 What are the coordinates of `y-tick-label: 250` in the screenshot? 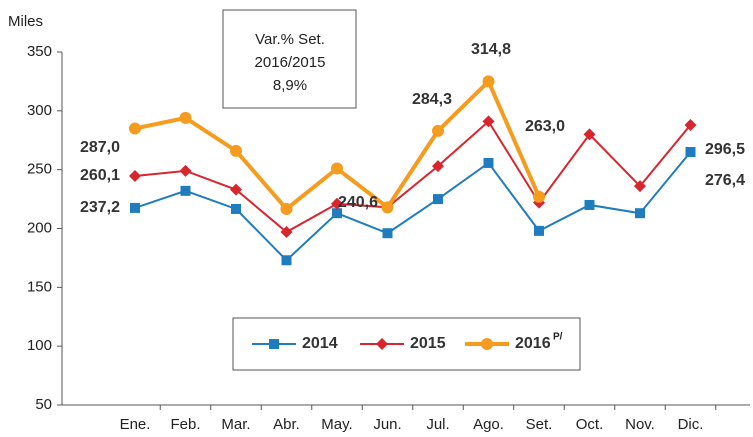 It's located at (39, 169).